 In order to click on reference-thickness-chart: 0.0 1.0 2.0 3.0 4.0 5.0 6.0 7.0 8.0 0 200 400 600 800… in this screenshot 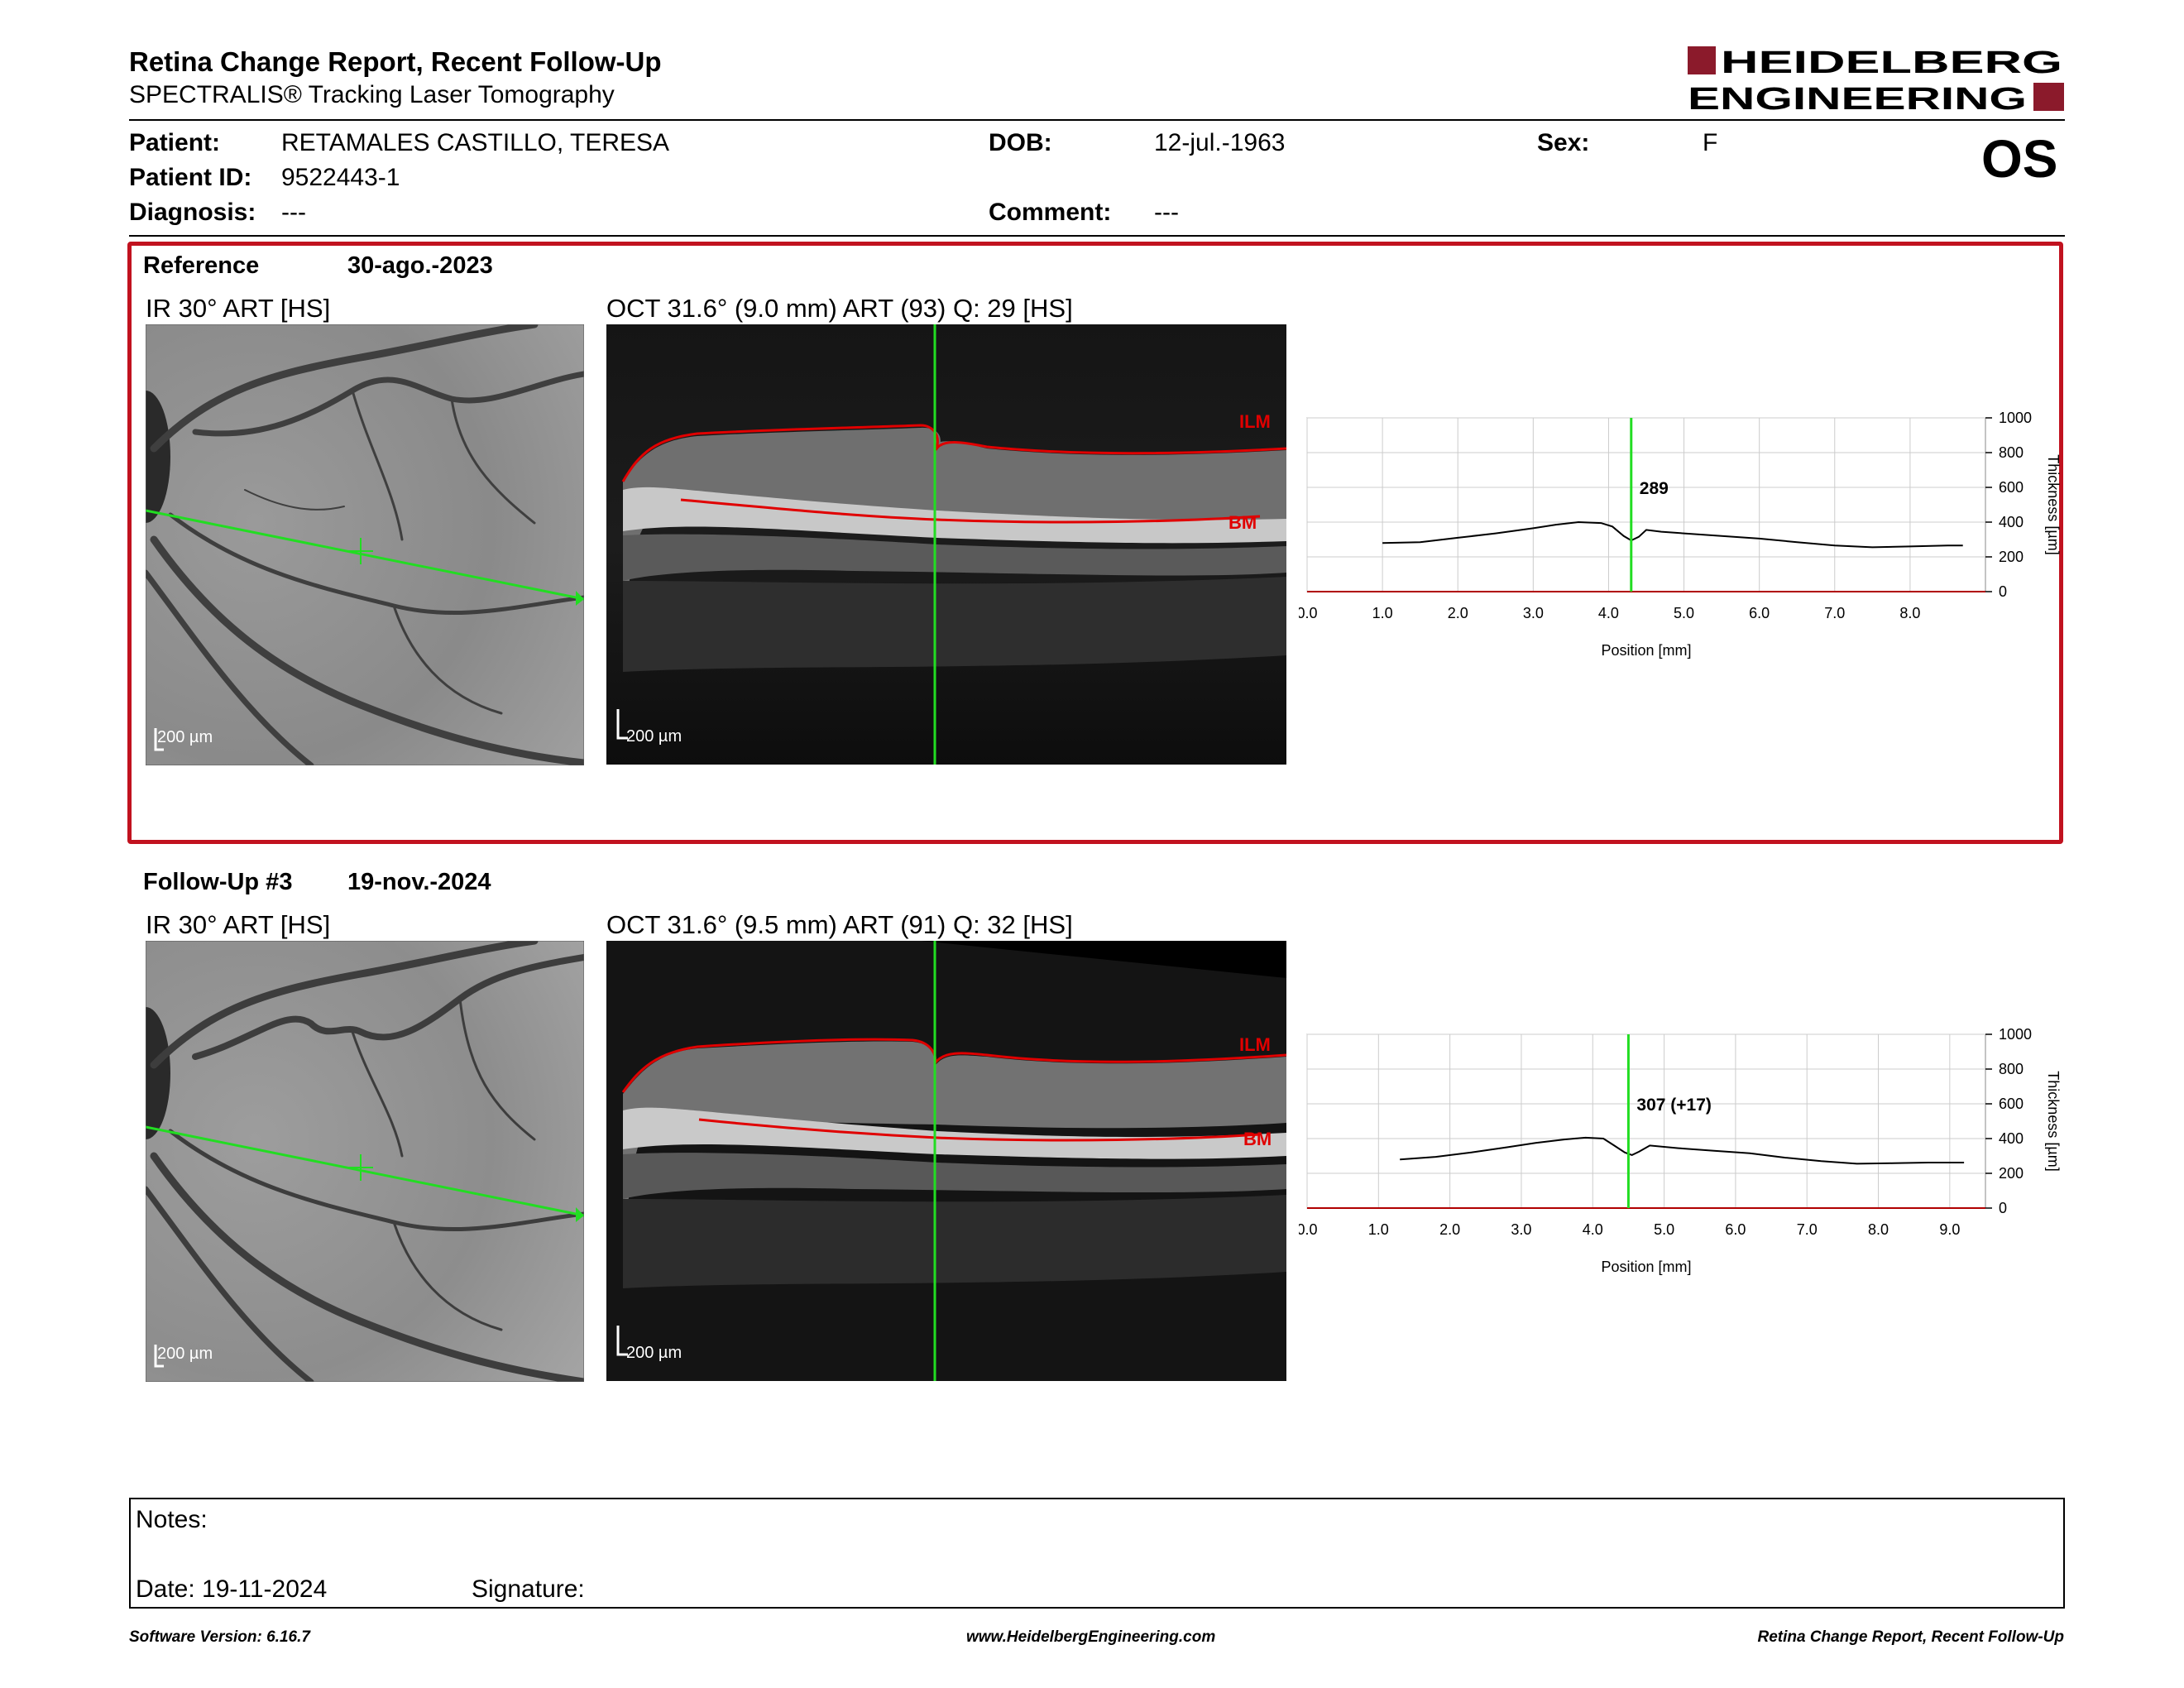, I will do `click(1687, 542)`.